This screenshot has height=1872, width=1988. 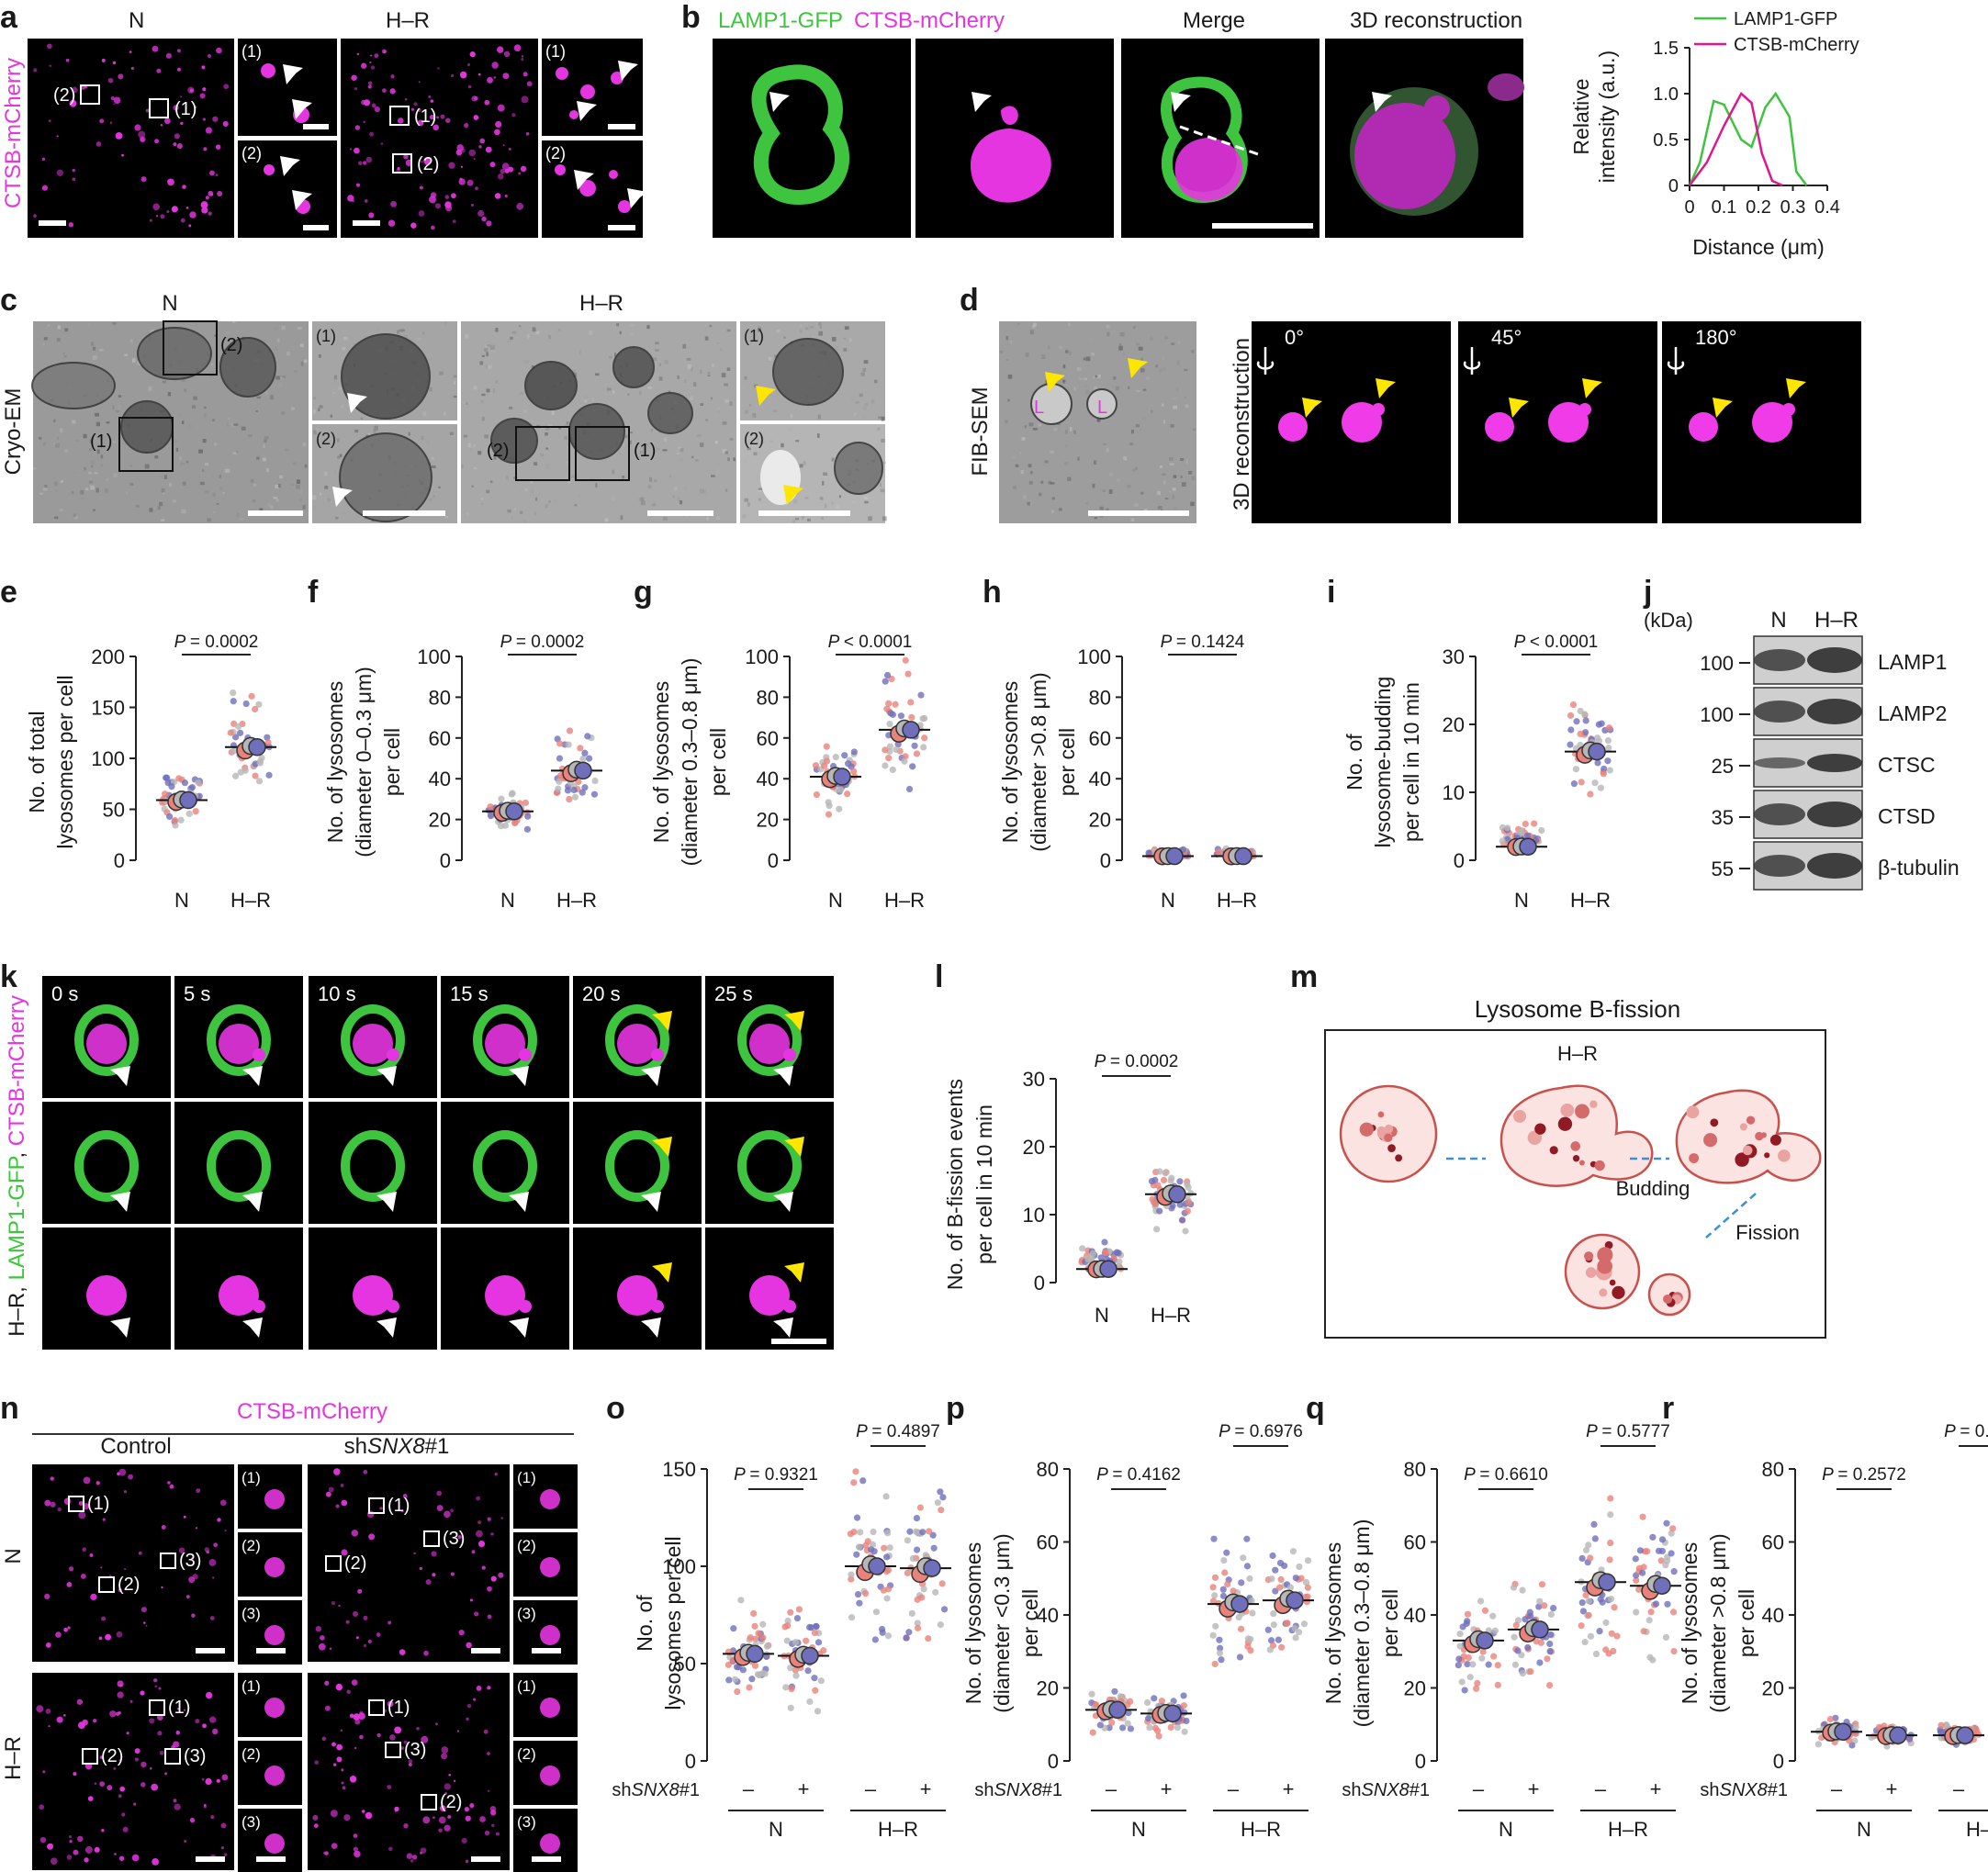 What do you see at coordinates (955, 1408) in the screenshot?
I see `panel-letter: p` at bounding box center [955, 1408].